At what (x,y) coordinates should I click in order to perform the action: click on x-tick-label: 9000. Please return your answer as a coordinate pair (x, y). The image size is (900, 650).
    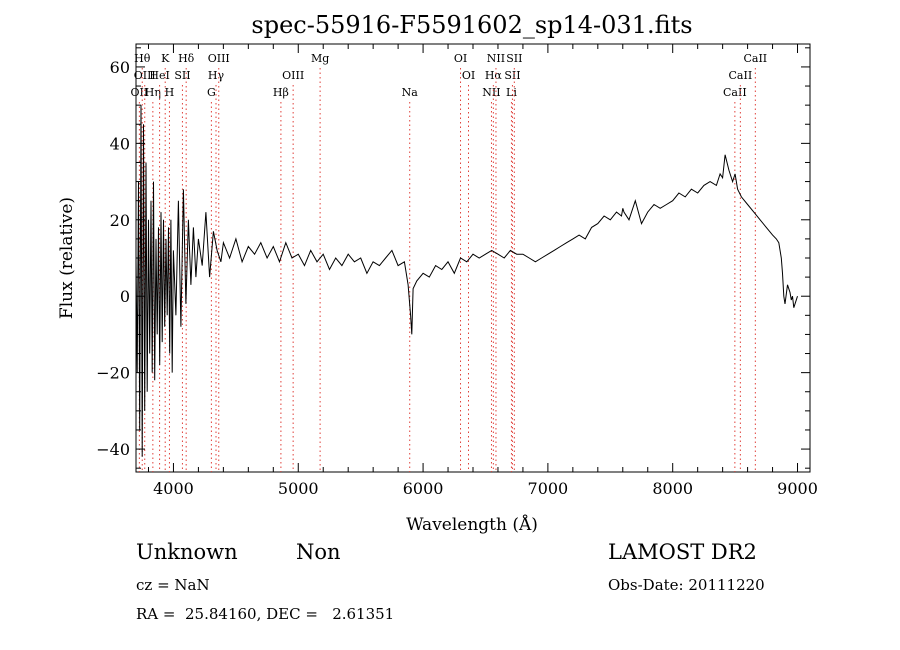
    Looking at the image, I should click on (797, 488).